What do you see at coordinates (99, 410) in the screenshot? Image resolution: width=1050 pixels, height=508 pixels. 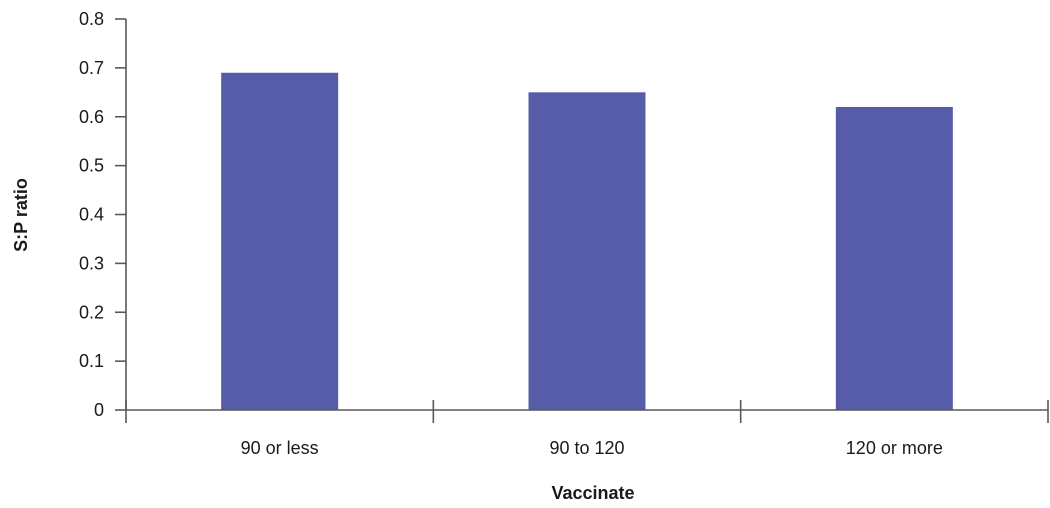 I see `y-tick-label: 0` at bounding box center [99, 410].